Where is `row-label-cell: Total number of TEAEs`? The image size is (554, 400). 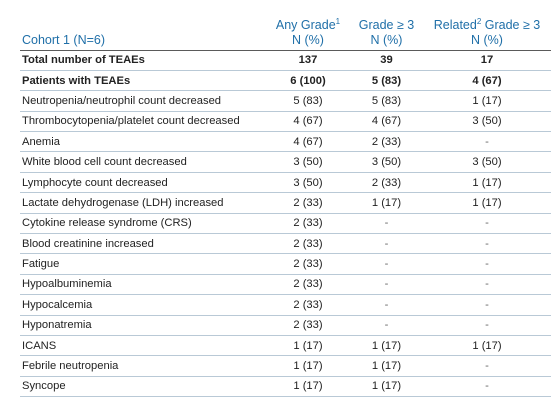
row-label-cell: Total number of TEAEs is located at coordinates (143, 60).